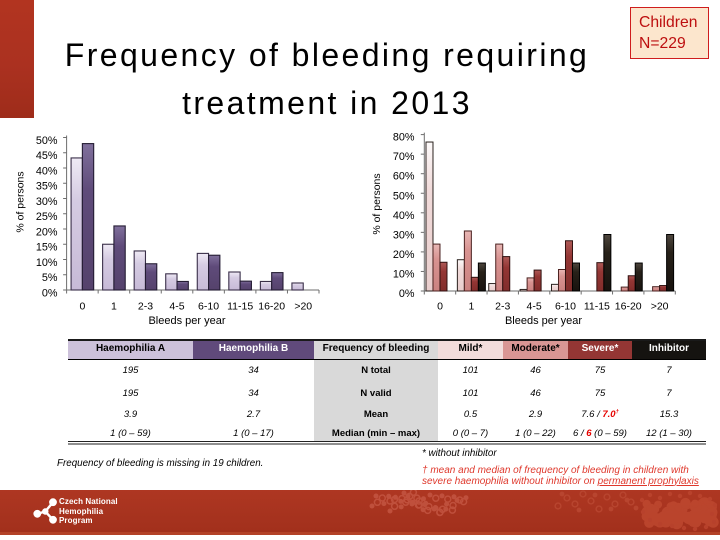 Image resolution: width=720 pixels, height=540 pixels. Describe the element at coordinates (47, 156) in the screenshot. I see `svg-text: 45%` at that location.